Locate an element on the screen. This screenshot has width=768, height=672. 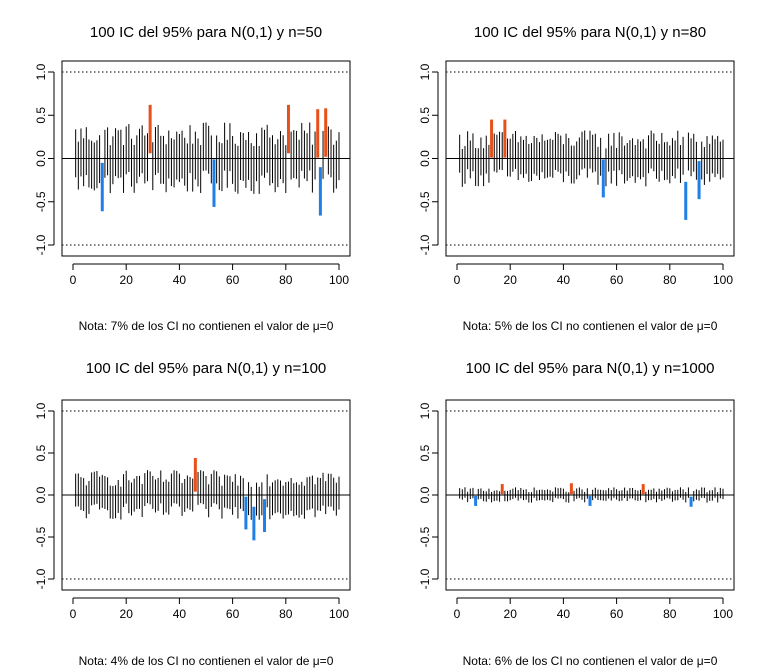
chart-title: 100 IC del 95% para N(0,1) y n=80 is located at coordinates (590, 32).